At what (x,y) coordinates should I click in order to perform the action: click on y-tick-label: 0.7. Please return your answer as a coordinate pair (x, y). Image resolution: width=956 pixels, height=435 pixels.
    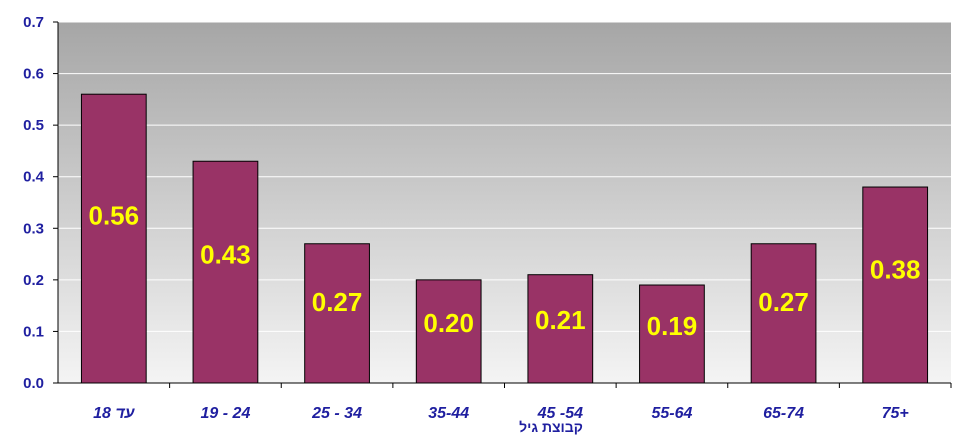
    Looking at the image, I should click on (33, 22).